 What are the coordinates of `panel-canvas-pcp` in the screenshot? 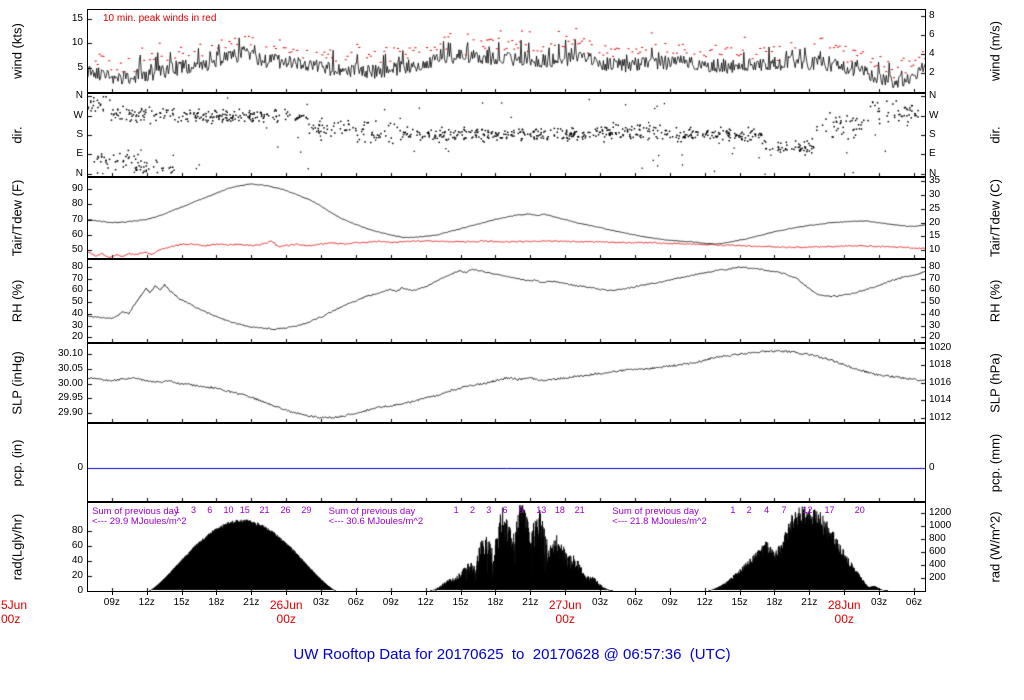 It's located at (506, 462).